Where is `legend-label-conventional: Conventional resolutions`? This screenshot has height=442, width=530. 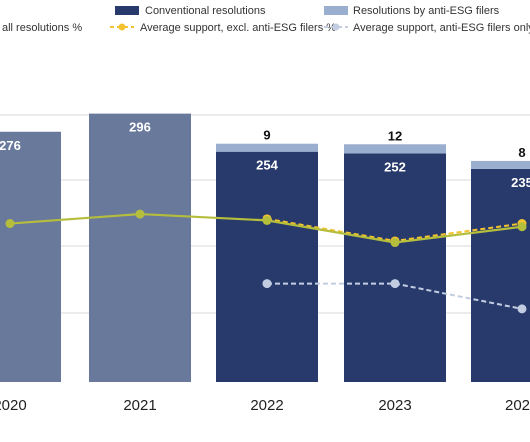 legend-label-conventional: Conventional resolutions is located at coordinates (205, 11).